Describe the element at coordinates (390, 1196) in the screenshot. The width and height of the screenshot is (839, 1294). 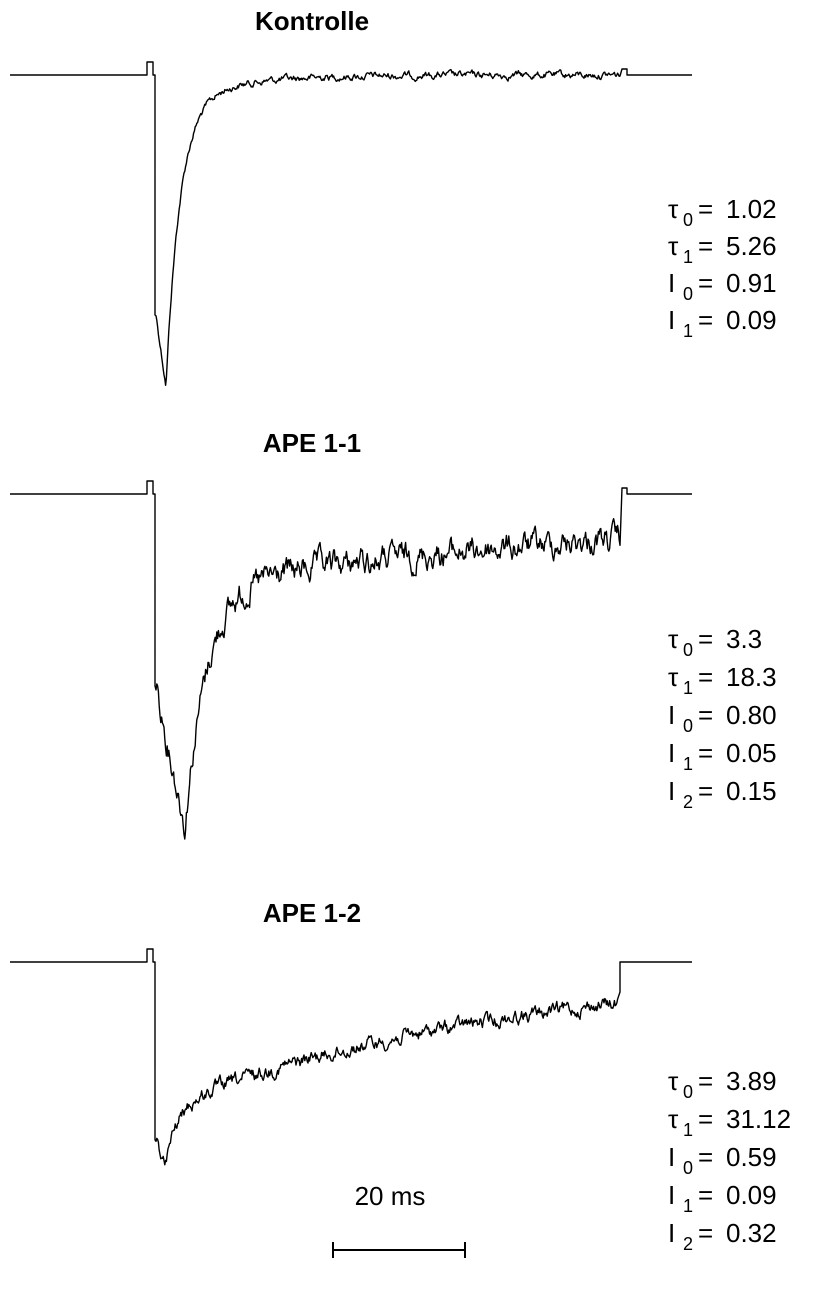
I see `scale-bar-label: 20 ms` at that location.